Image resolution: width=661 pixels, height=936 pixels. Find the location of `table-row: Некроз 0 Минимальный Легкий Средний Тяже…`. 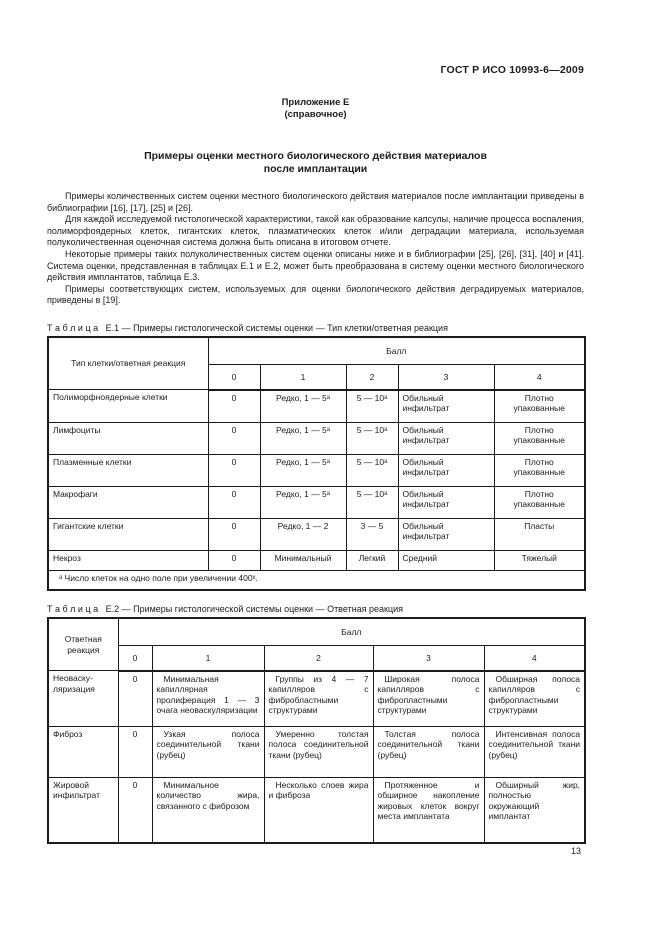

table-row: Некроз 0 Минимальный Легкий Средний Тяже… is located at coordinates (316, 560).